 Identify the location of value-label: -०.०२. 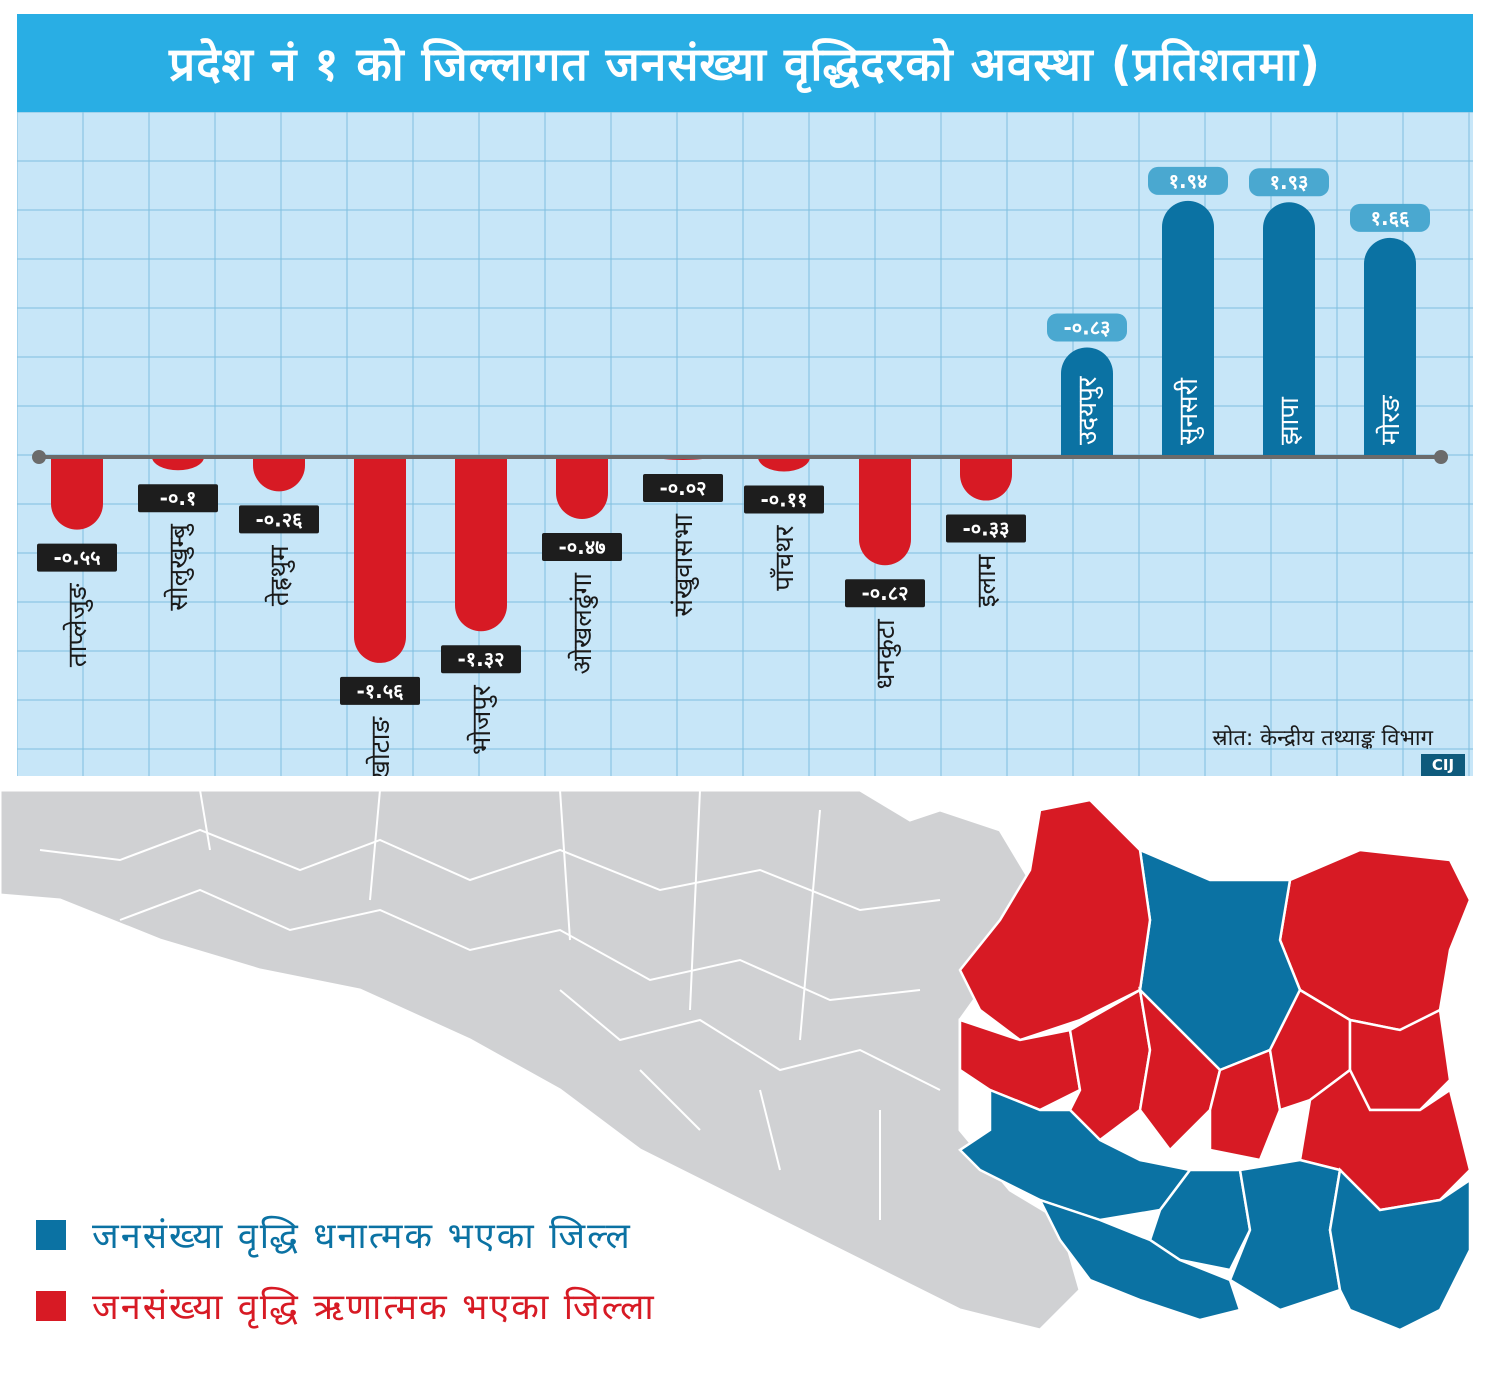
(682, 488).